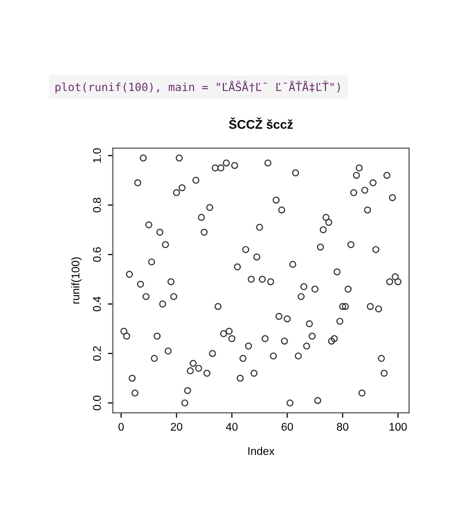 Image resolution: width=474 pixels, height=518 pixels. I want to click on x-tick-label: 40, so click(232, 426).